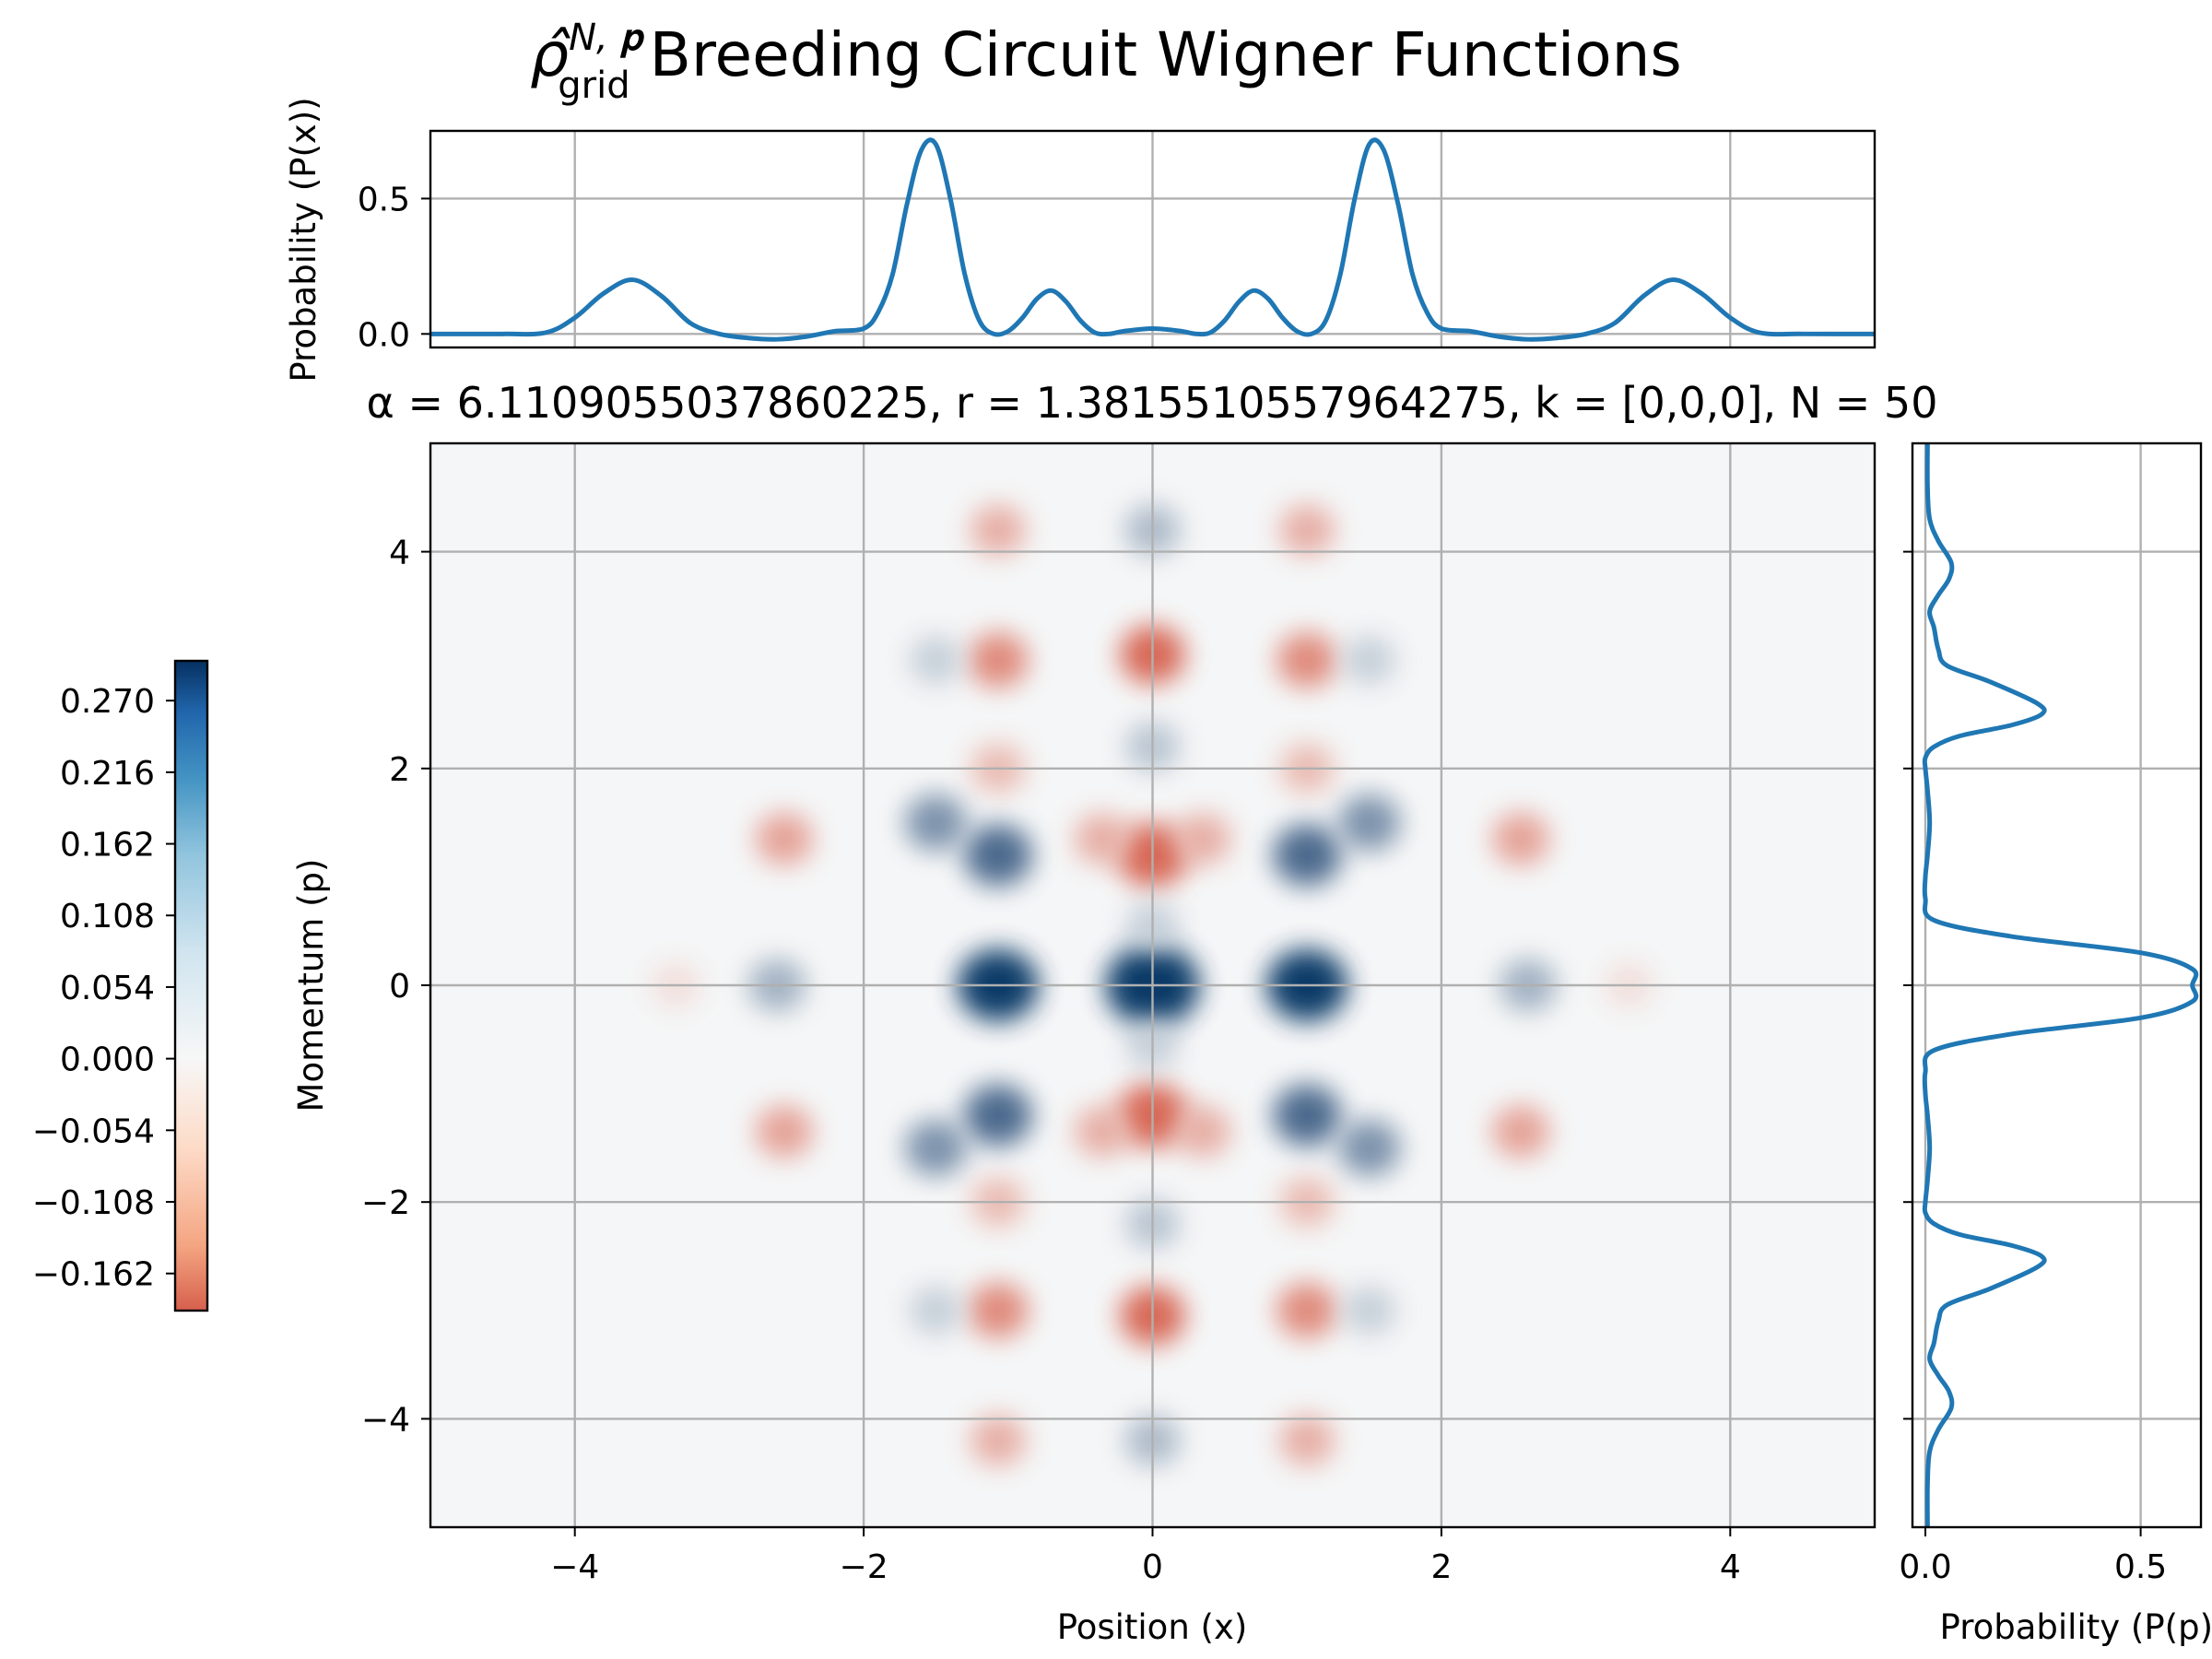 The width and height of the screenshot is (2212, 1659). I want to click on main-xtick-label: −2, so click(864, 1567).